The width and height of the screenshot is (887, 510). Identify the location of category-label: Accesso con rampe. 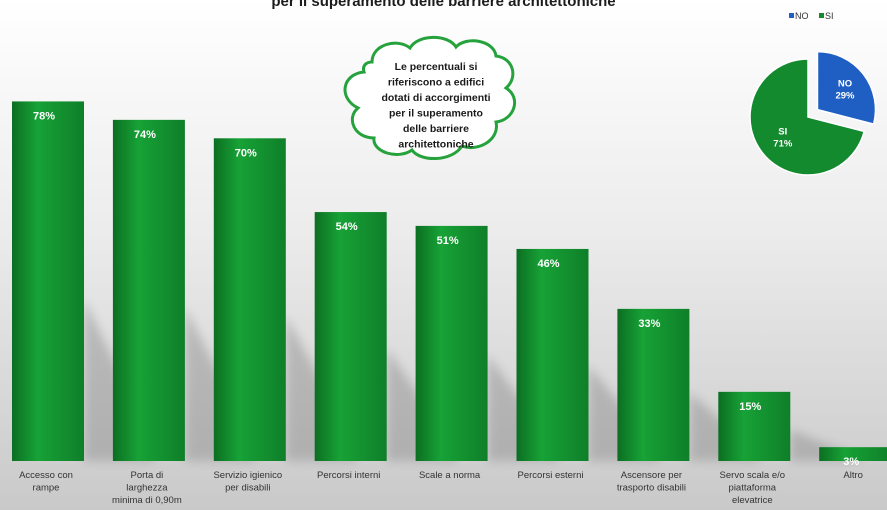
(46, 482).